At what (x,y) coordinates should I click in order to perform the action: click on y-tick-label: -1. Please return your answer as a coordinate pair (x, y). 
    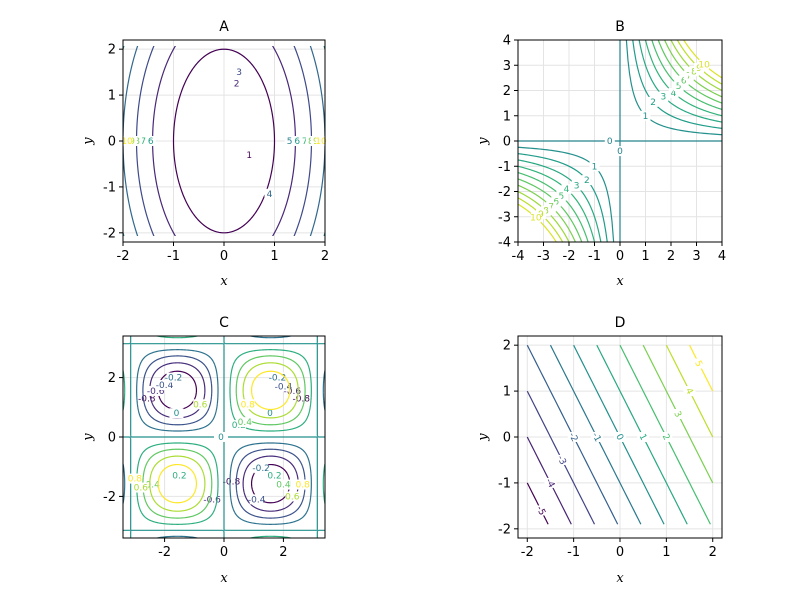
    Looking at the image, I should click on (504, 483).